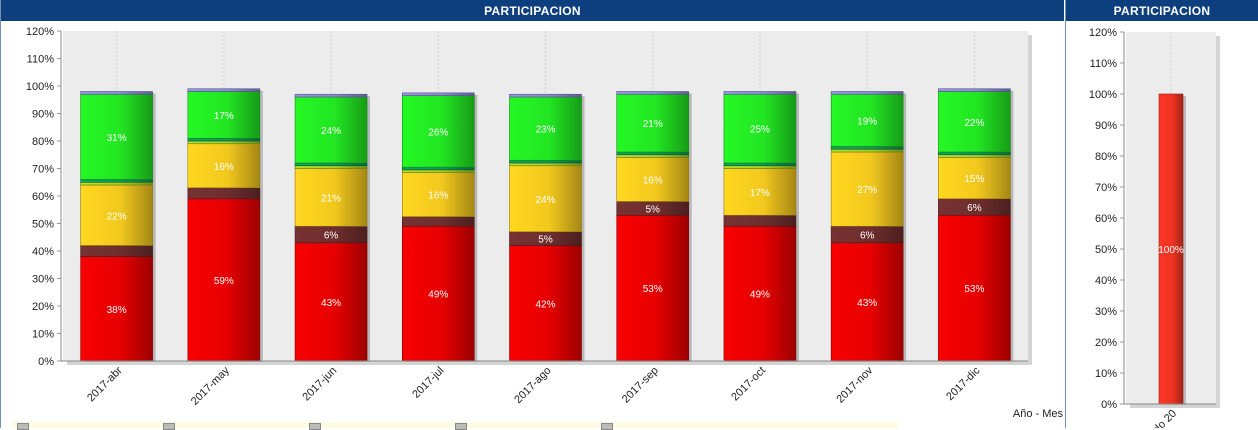 The image size is (1258, 430). I want to click on segment-label: 27%, so click(867, 190).